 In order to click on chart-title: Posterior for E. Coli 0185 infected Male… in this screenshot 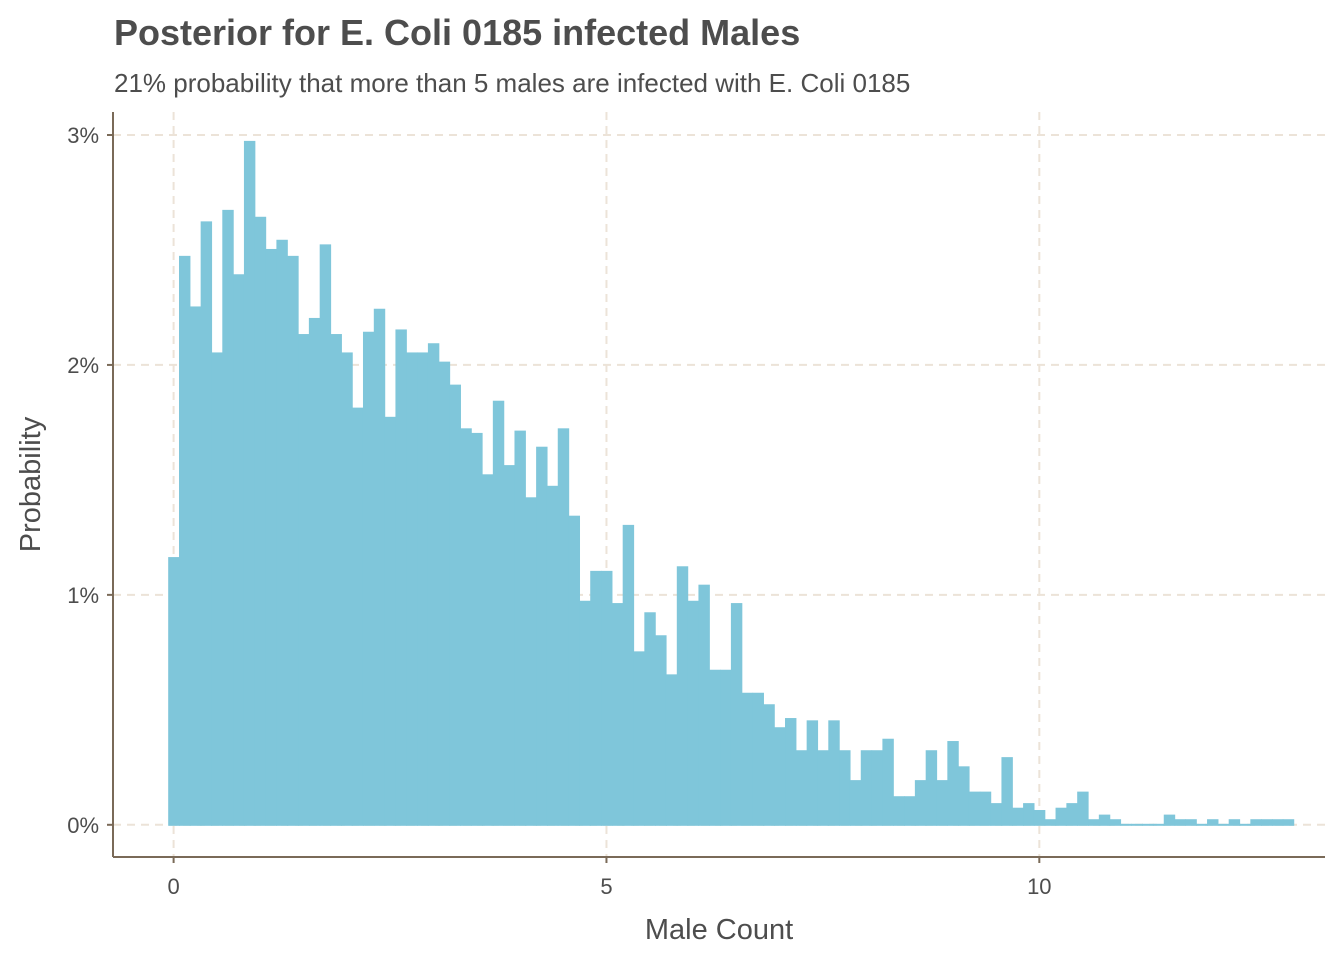, I will do `click(457, 32)`.